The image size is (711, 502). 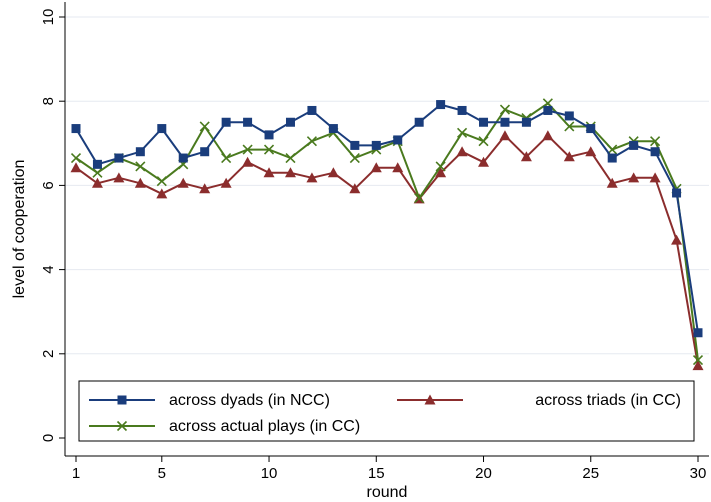 I want to click on x-tick-label: 25, so click(x=590, y=473).